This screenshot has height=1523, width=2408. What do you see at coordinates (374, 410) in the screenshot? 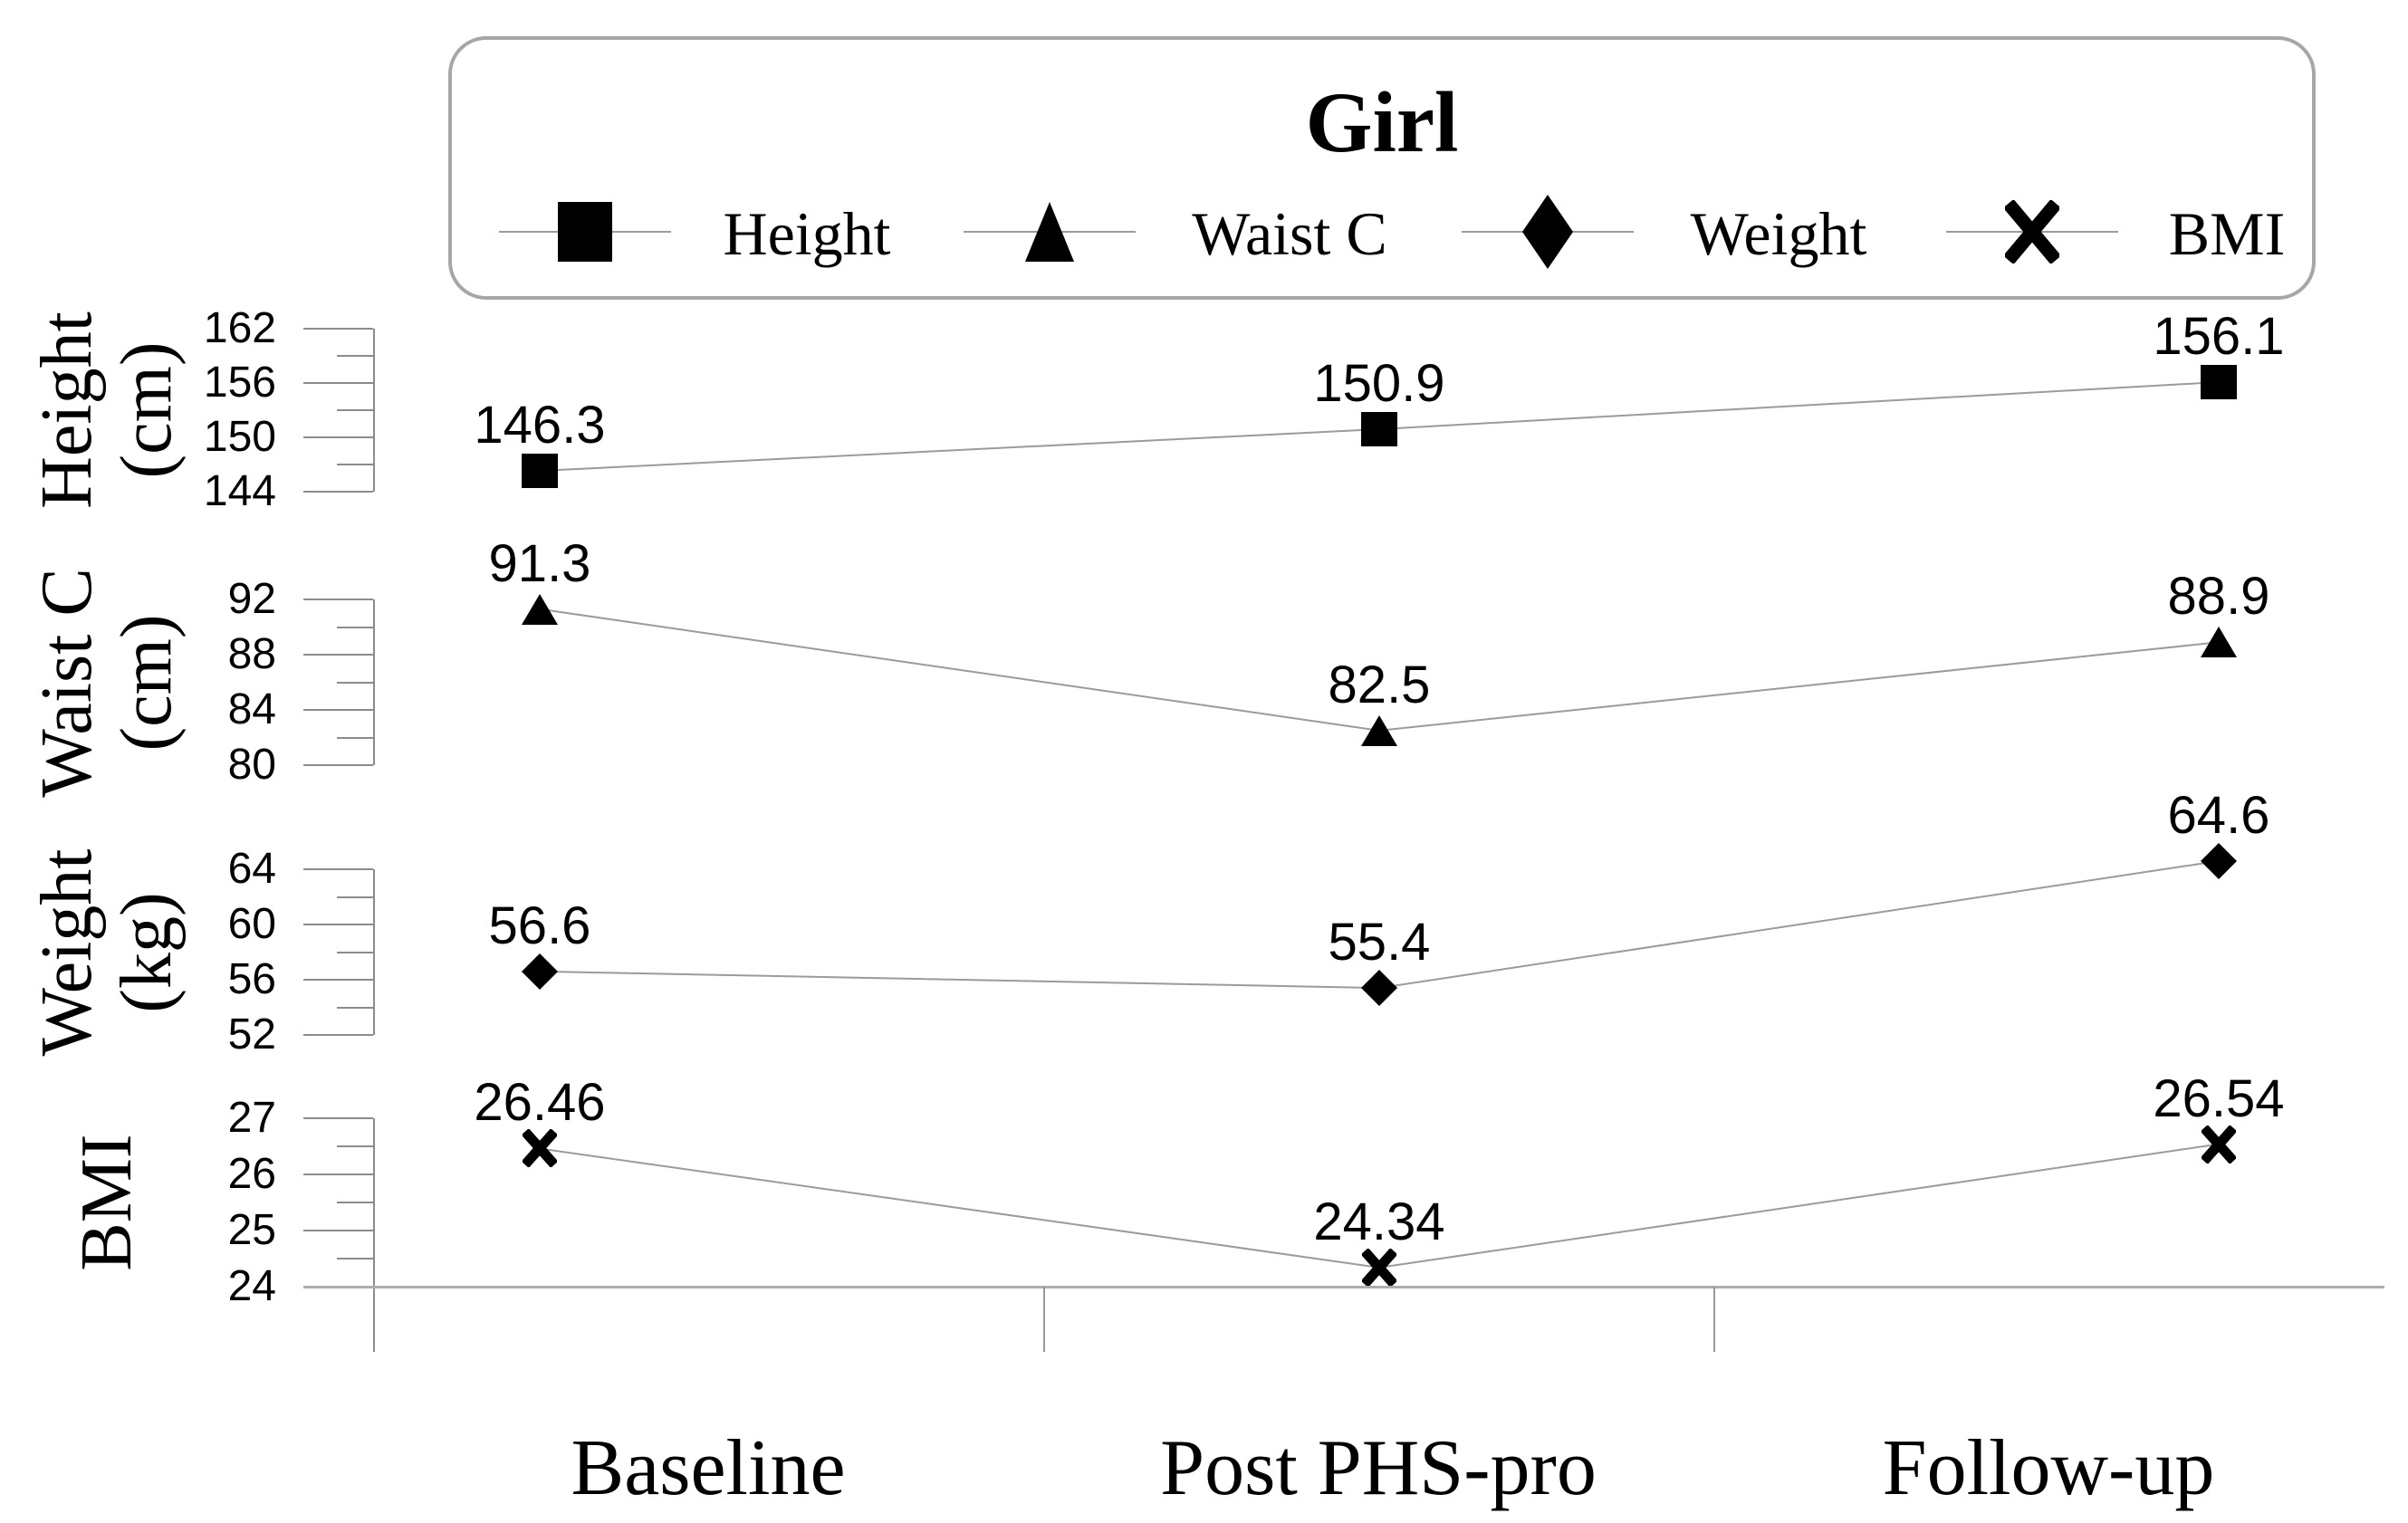
I see `y-axis-spine-height` at bounding box center [374, 410].